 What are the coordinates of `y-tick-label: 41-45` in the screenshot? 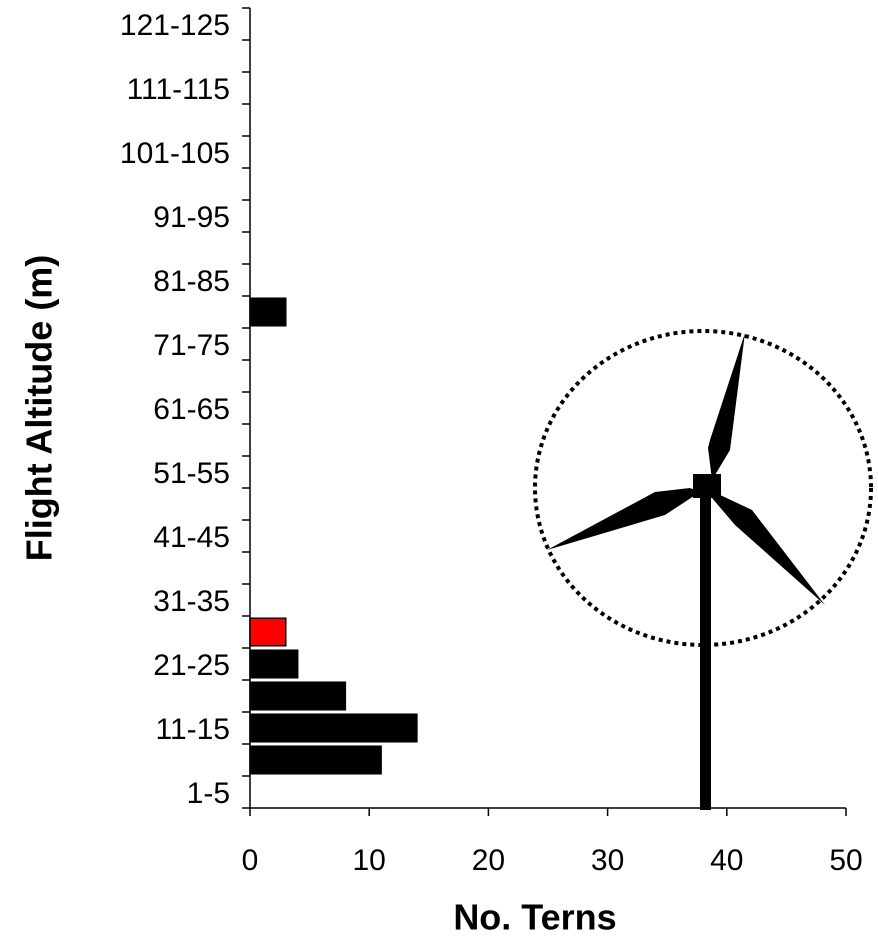 It's located at (191, 537).